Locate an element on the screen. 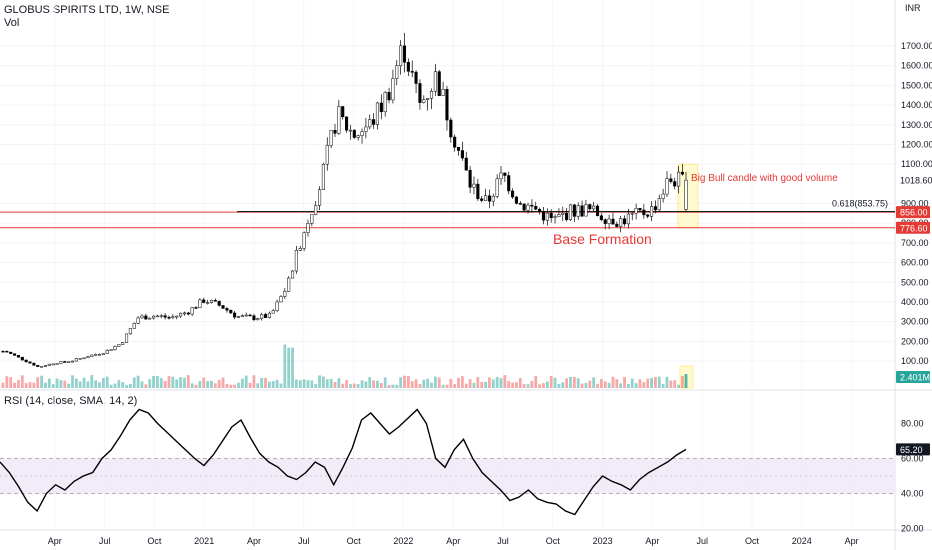  price-tick-label: 1400.00 is located at coordinates (916, 105).